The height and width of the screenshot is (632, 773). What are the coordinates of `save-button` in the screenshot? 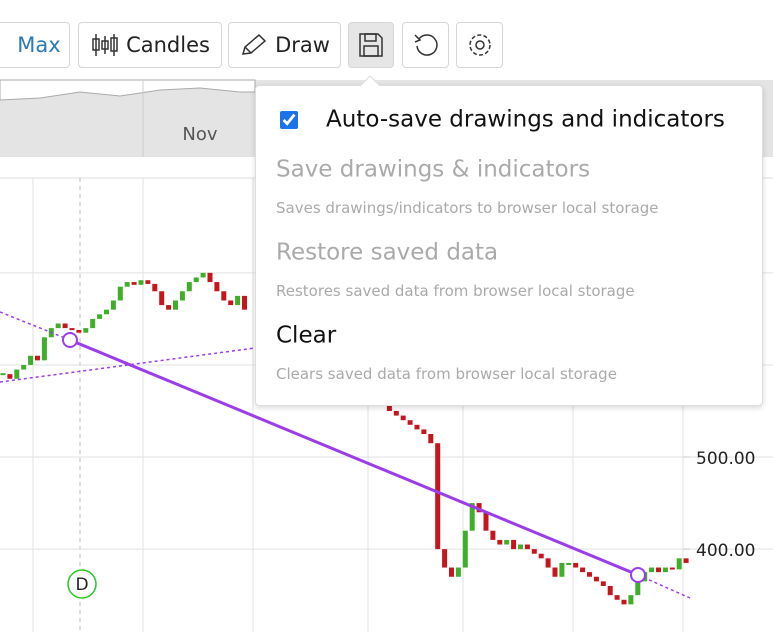 It's located at (371, 45).